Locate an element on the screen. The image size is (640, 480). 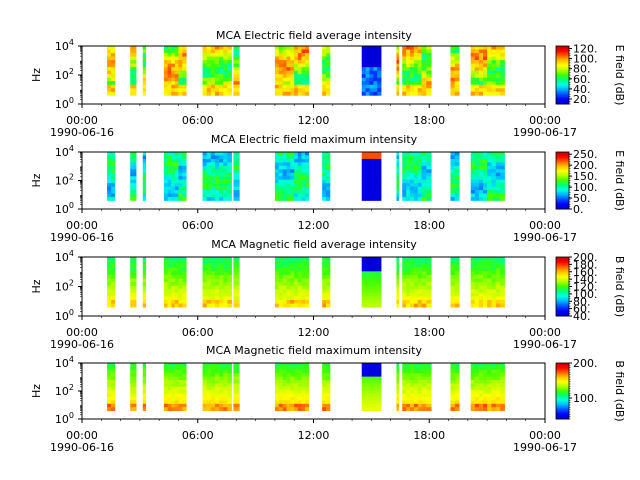
x-ticks: 00:00 06:00 12:00 18:00 00:00 is located at coordinates (313, 327).